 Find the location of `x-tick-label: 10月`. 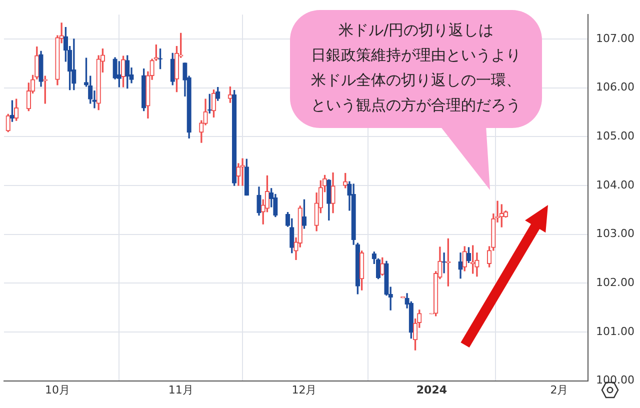

x-tick-label: 10月 is located at coordinates (57, 389).